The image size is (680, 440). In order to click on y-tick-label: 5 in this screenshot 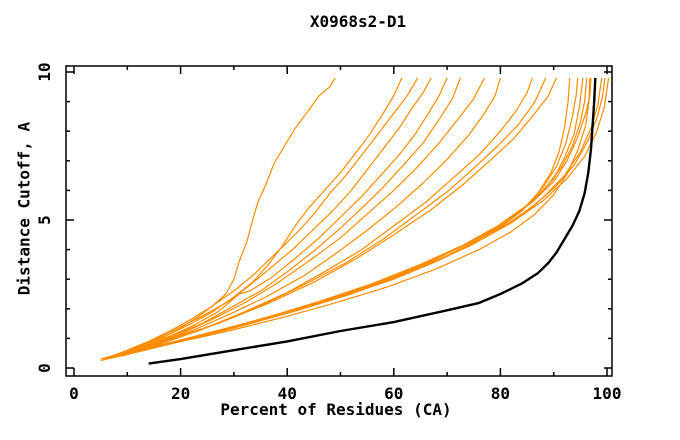, I will do `click(44, 220)`.